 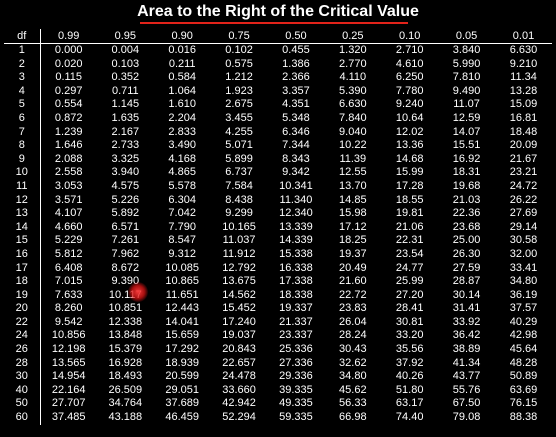 I want to click on value-cell: 6.630, so click(x=523, y=50).